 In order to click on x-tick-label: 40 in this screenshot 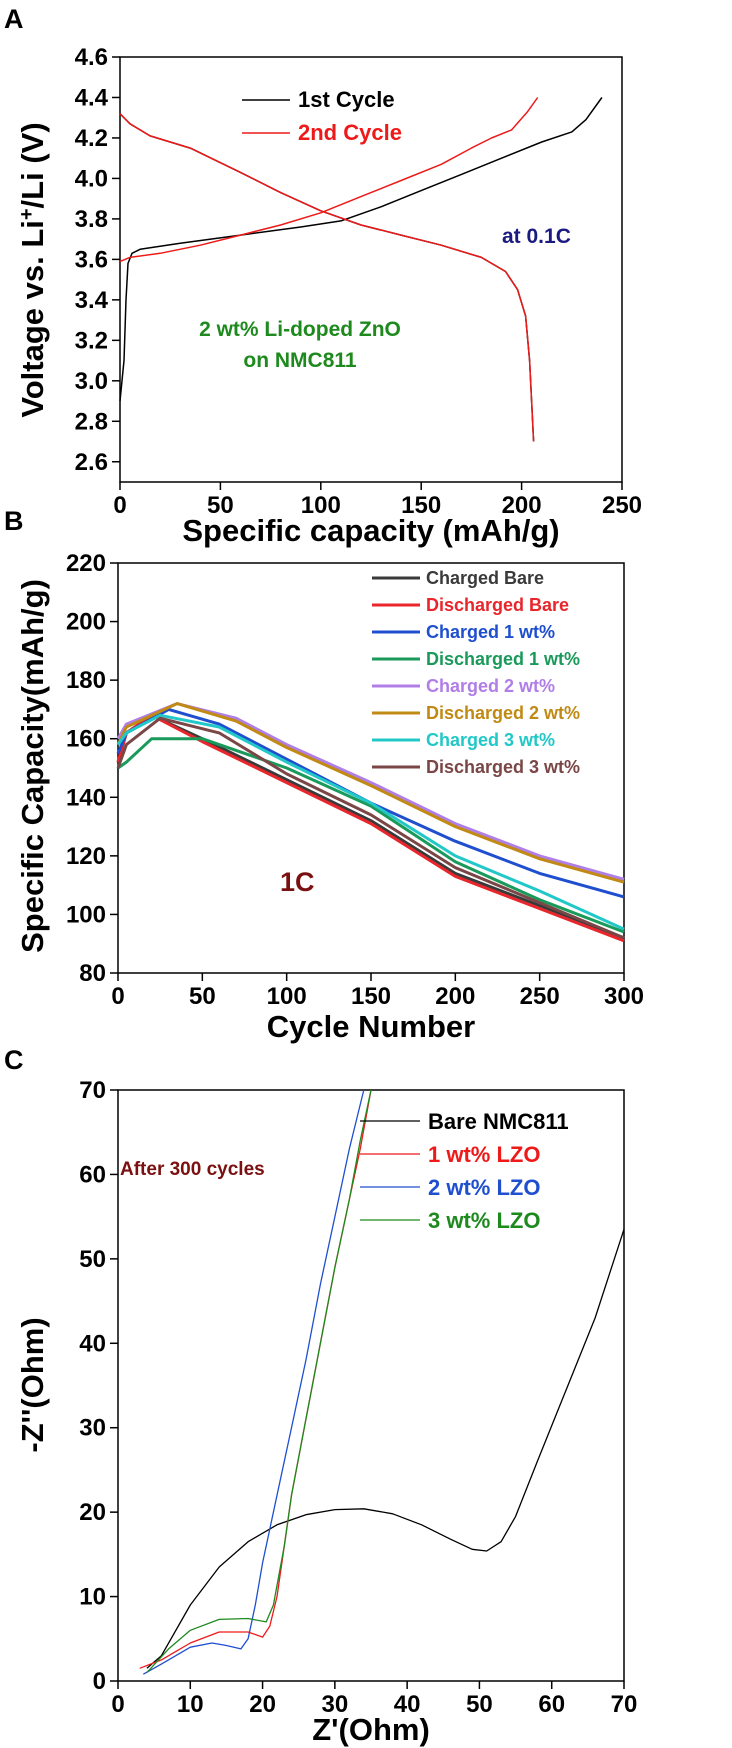, I will do `click(407, 1704)`.